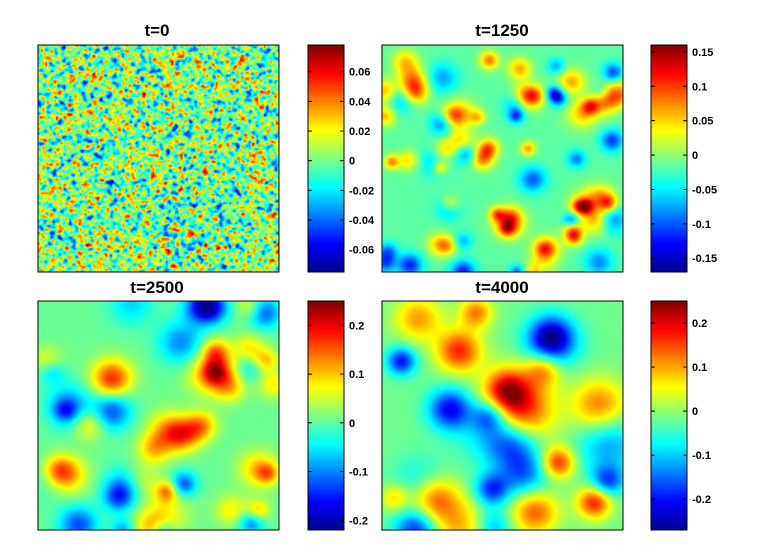 The height and width of the screenshot is (545, 763). I want to click on panel-title: t=4000, so click(501, 287).